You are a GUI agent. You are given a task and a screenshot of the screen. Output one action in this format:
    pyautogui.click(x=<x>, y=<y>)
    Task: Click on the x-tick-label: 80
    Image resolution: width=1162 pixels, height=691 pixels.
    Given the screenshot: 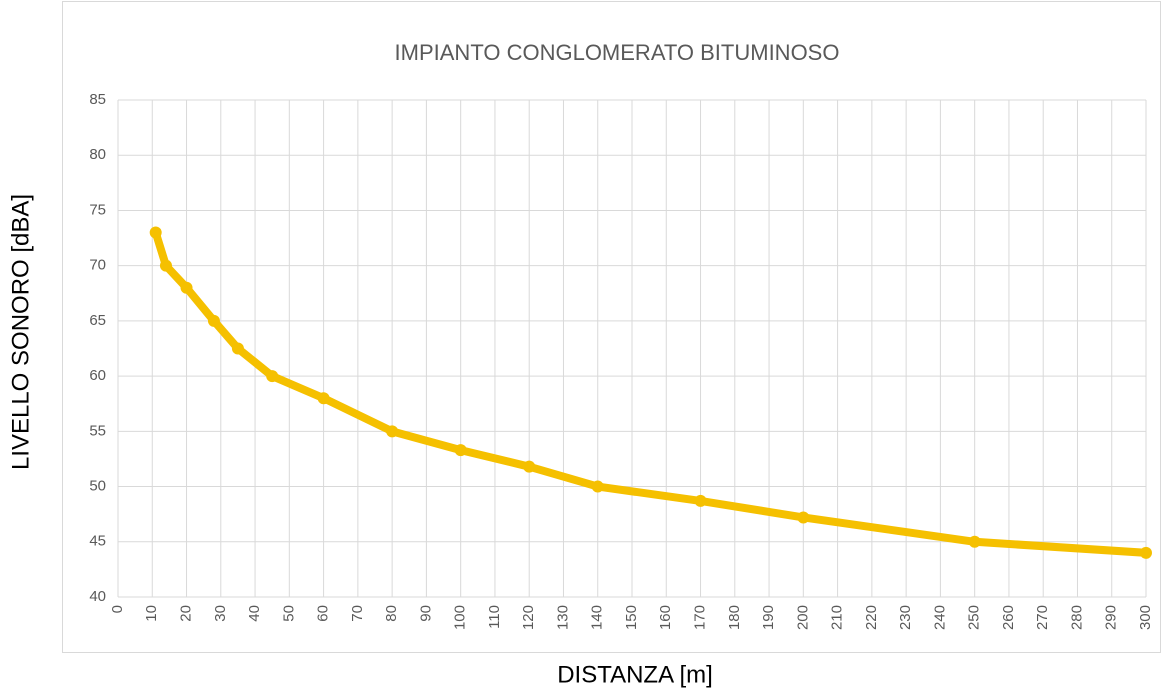 What is the action you would take?
    pyautogui.click(x=391, y=613)
    